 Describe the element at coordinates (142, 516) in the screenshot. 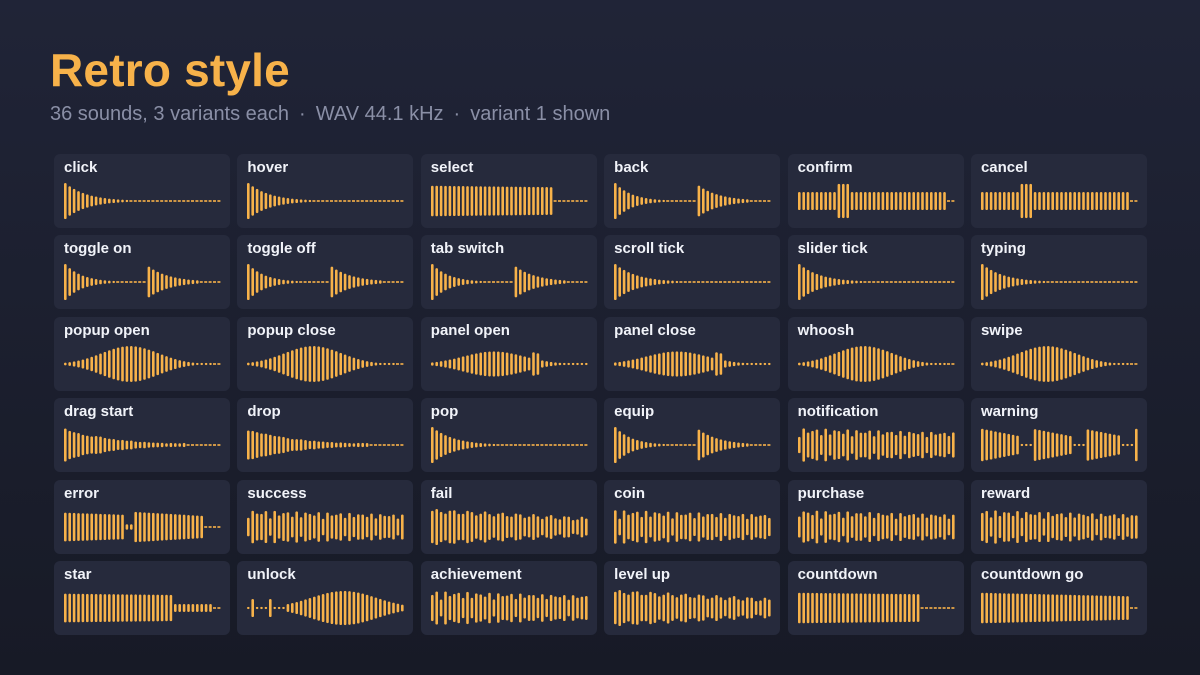

I see `sound-card: error` at that location.